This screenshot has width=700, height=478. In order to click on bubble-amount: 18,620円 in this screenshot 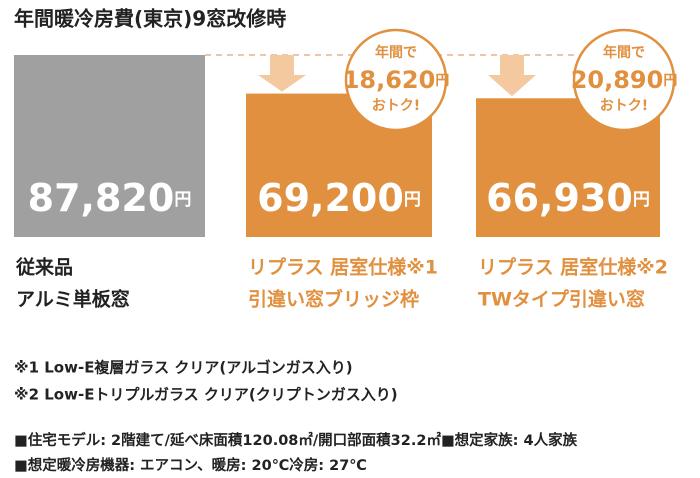, I will do `click(396, 80)`.